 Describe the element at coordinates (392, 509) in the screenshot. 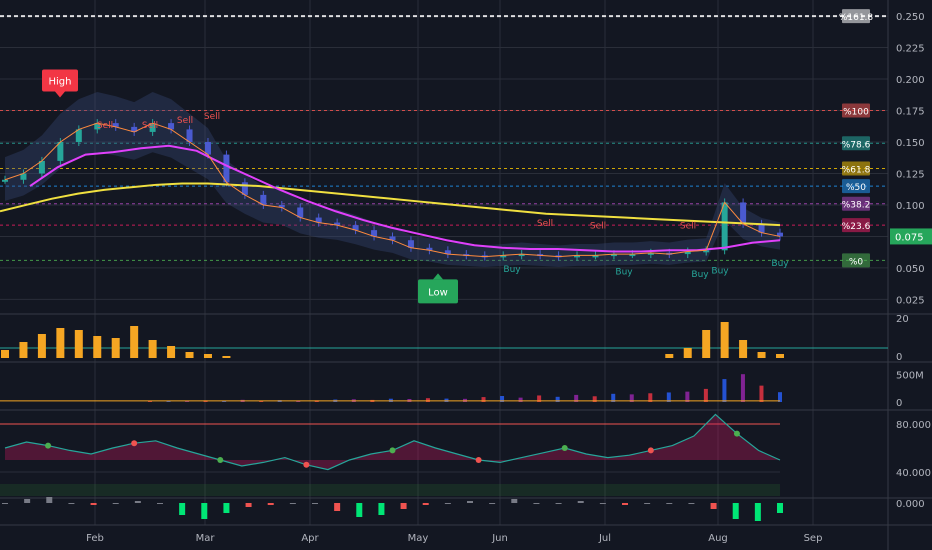

I see `histogram-pane` at that location.